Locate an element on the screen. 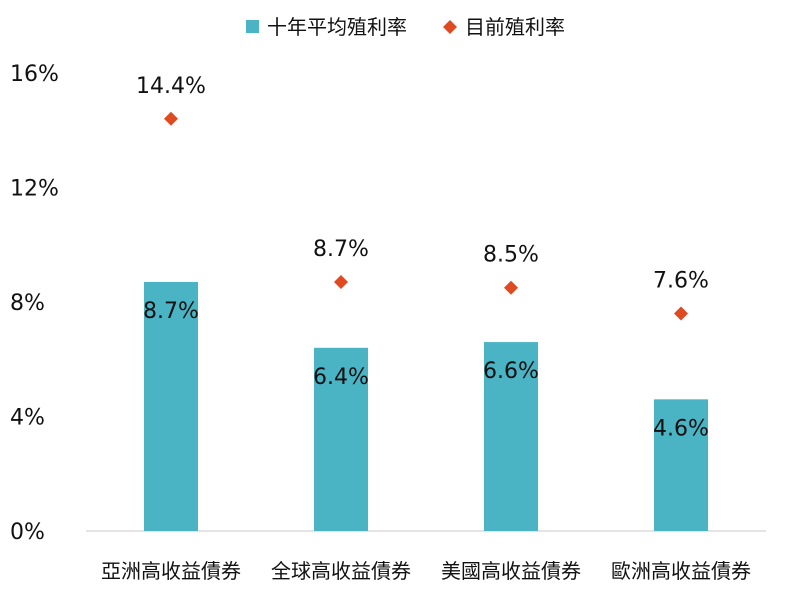 The image size is (800, 599). legend-label-current-yield: 目前殖利率 is located at coordinates (515, 27).